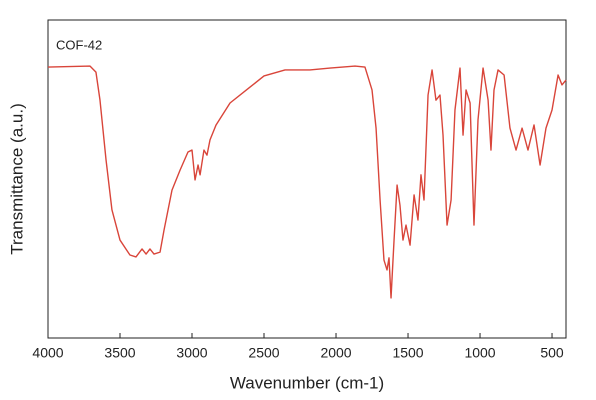 This screenshot has width=596, height=400. What do you see at coordinates (263, 353) in the screenshot?
I see `x-tick-label: 2500` at bounding box center [263, 353].